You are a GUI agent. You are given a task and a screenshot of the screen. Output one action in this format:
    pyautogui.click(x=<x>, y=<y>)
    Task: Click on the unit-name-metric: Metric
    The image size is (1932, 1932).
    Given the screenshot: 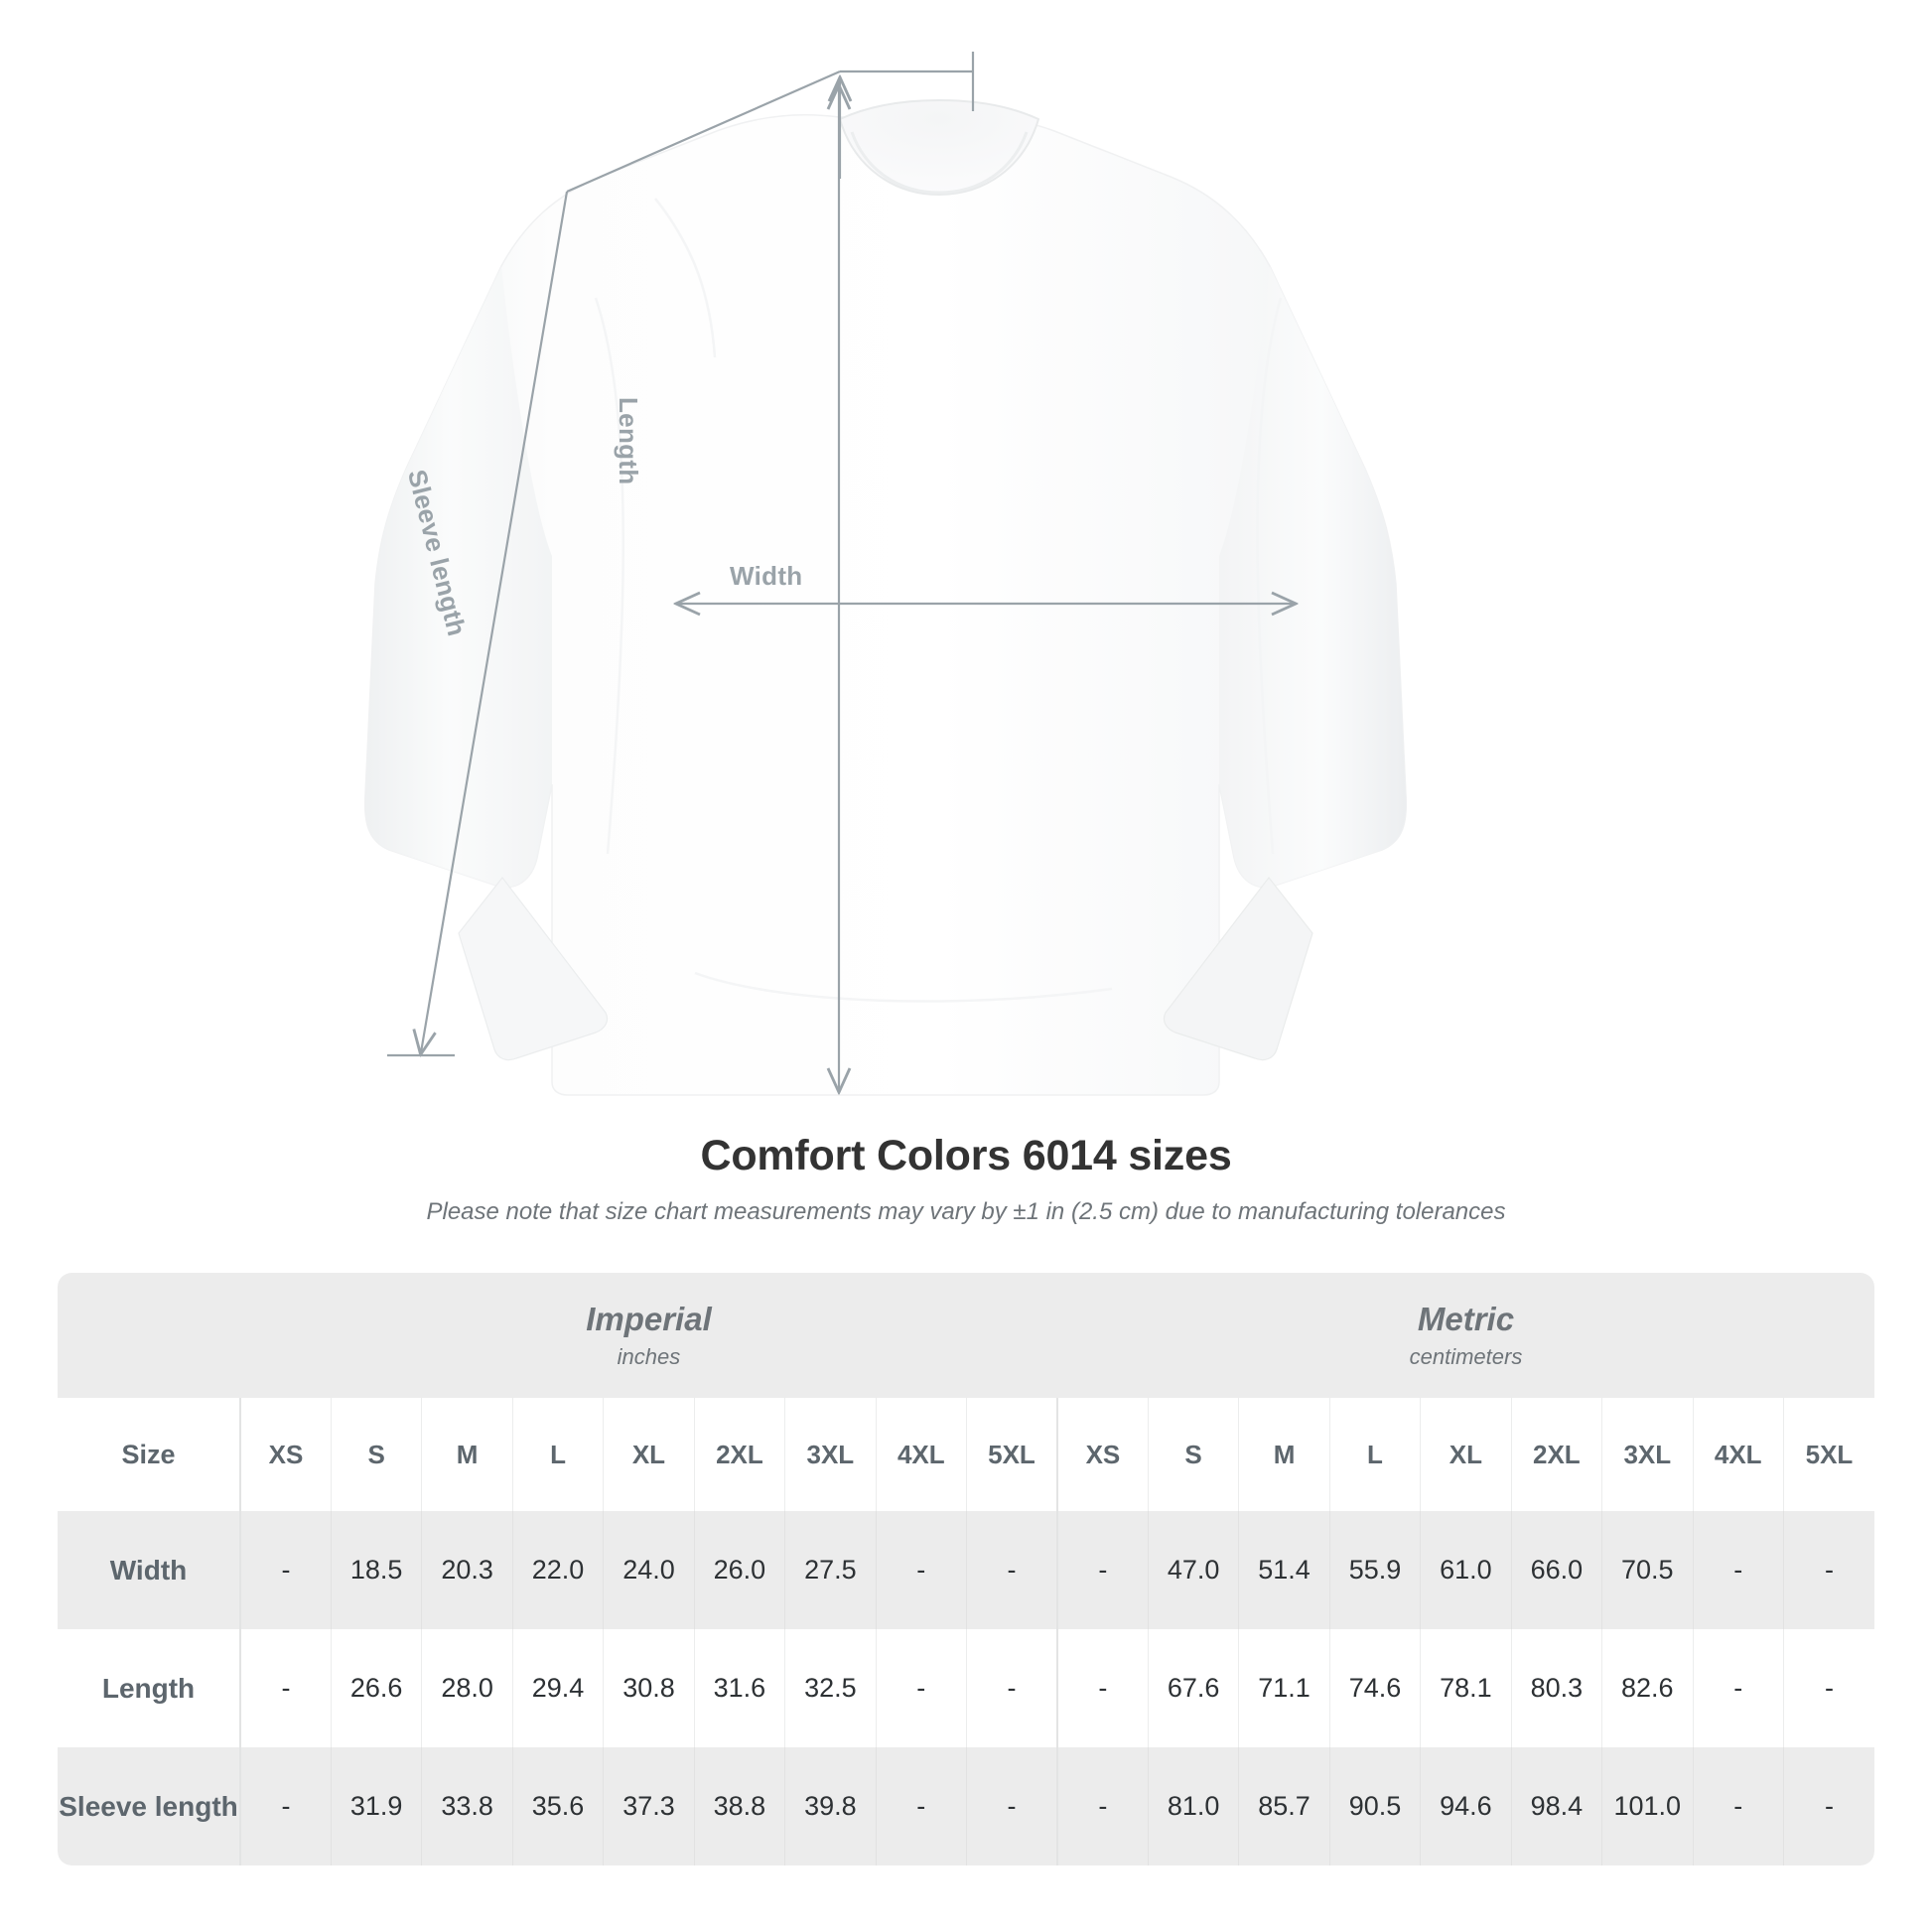 What is the action you would take?
    pyautogui.click(x=1466, y=1319)
    